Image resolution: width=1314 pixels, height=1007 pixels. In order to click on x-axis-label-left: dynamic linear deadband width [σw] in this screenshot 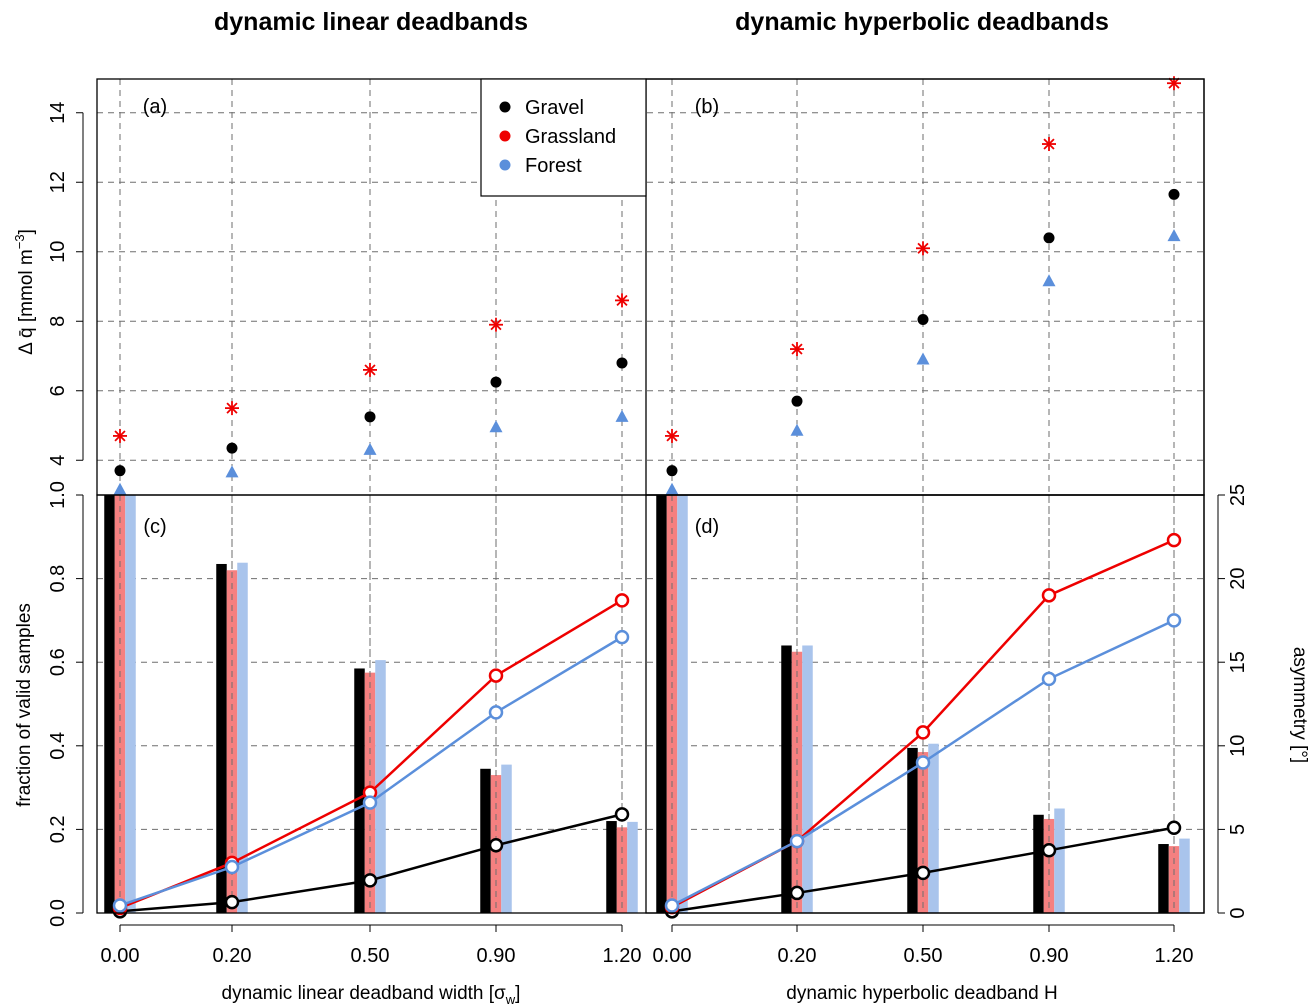, I will do `click(371, 995)`.